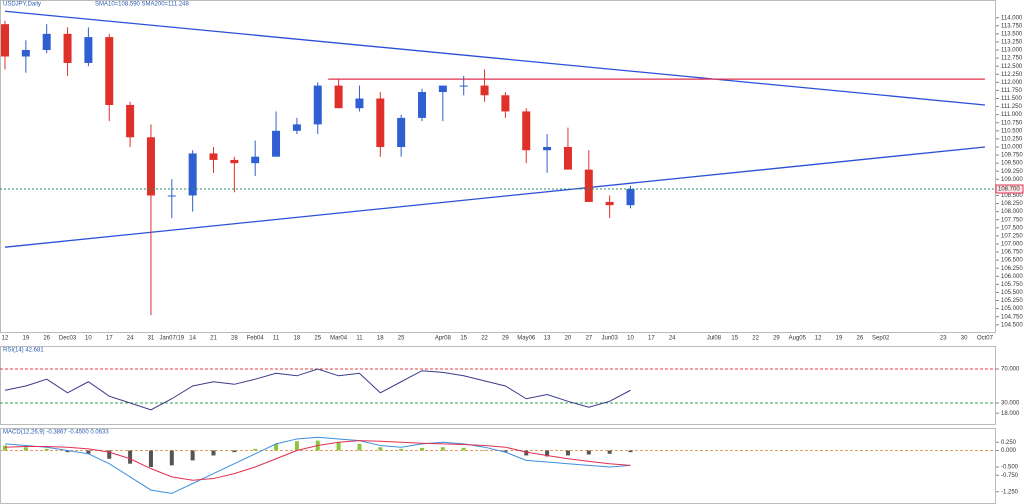  Describe the element at coordinates (23, 351) in the screenshot. I see `rsi-title: RSI(14) 42.681` at that location.